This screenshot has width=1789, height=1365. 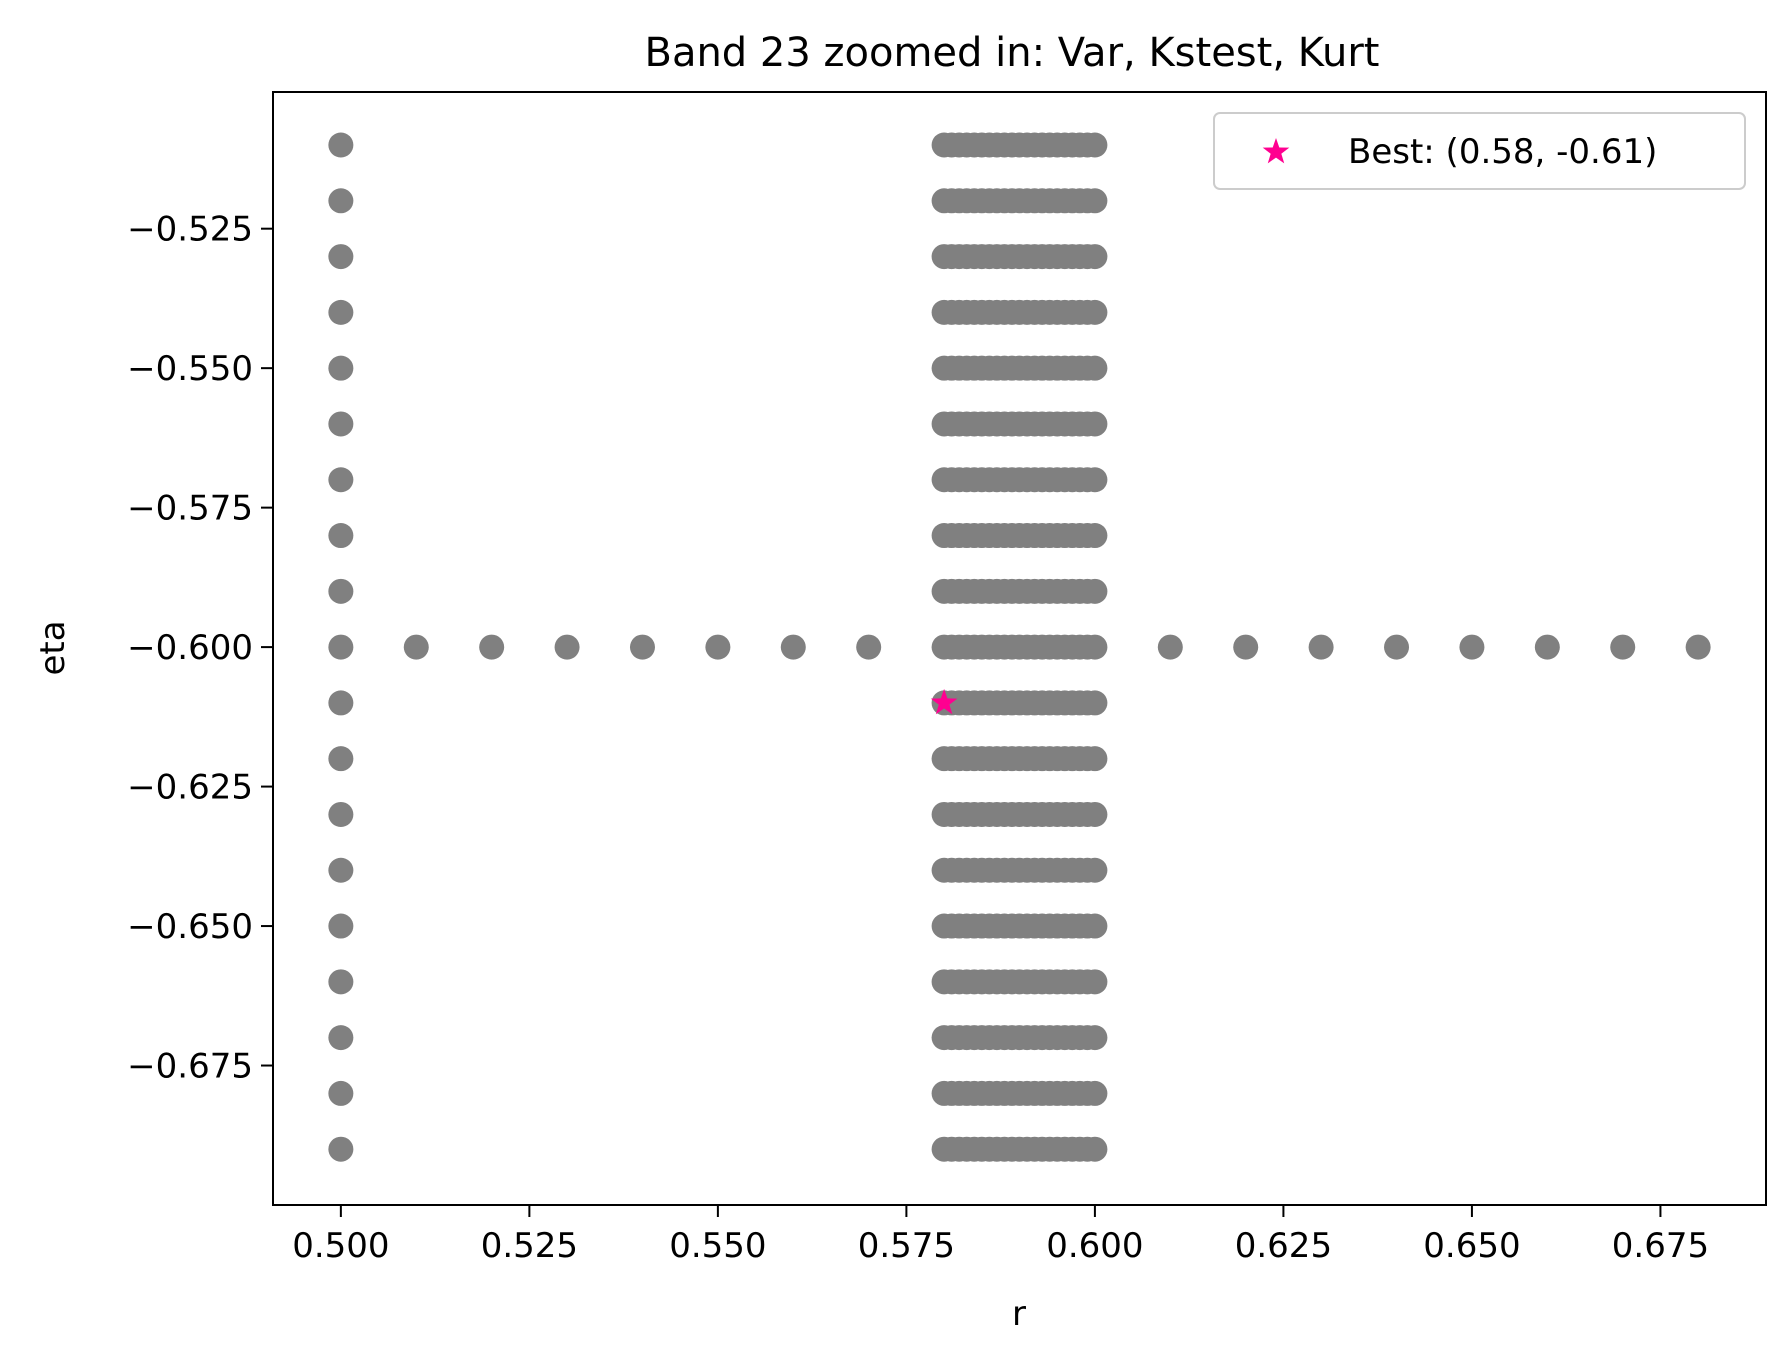 I want to click on y-tick-label: −0.625, so click(x=190, y=788).